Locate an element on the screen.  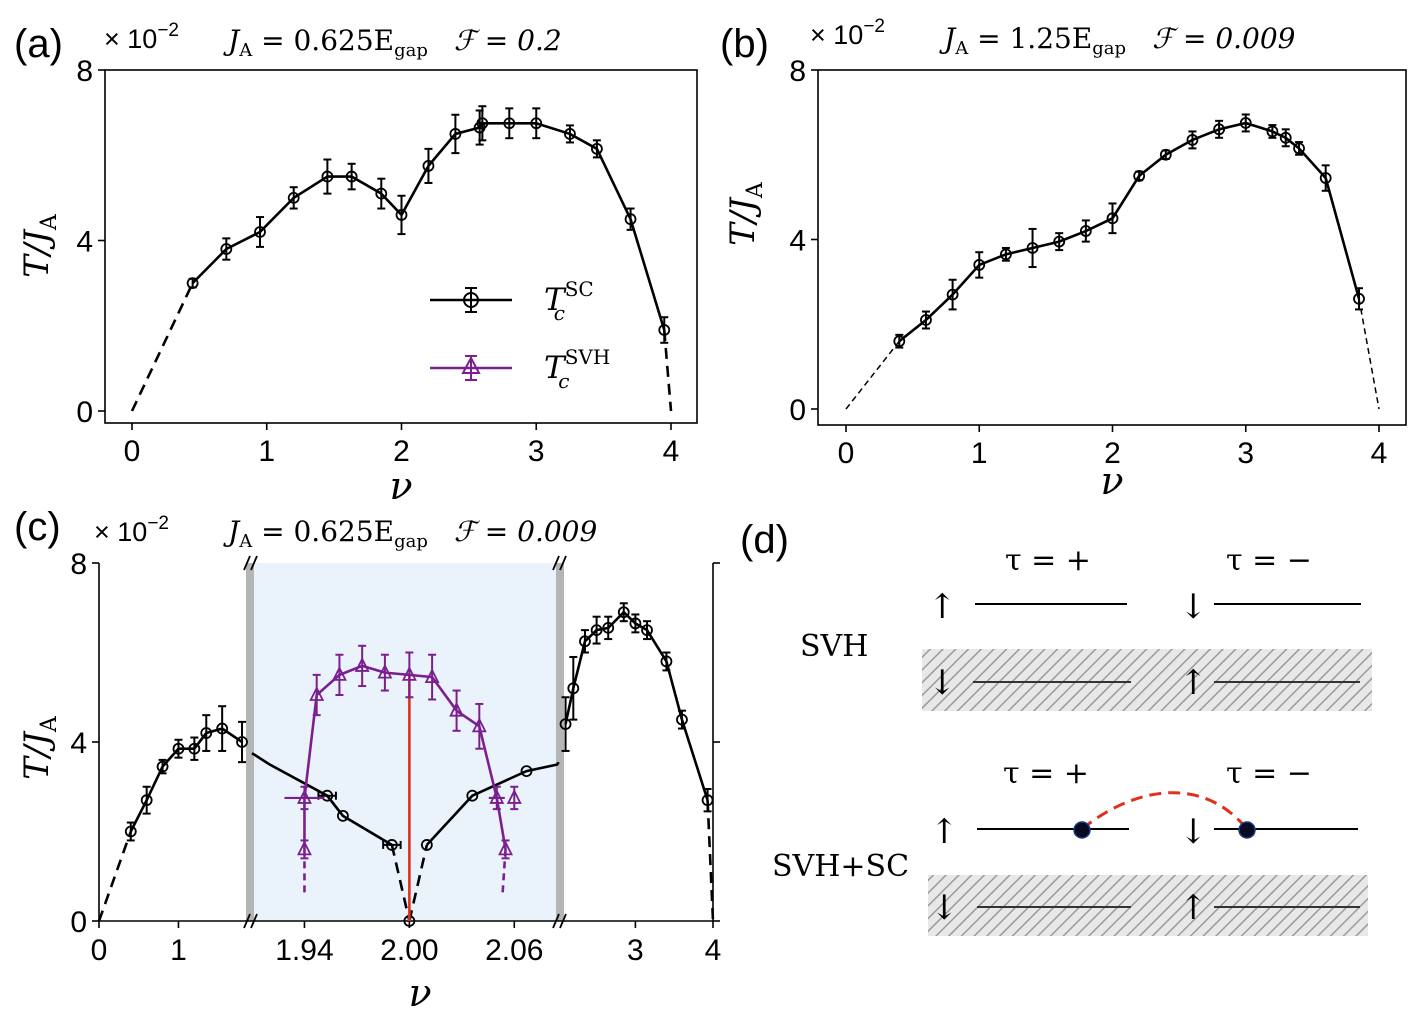
svh-up-arrow-plus: ↑ is located at coordinates (942, 607).